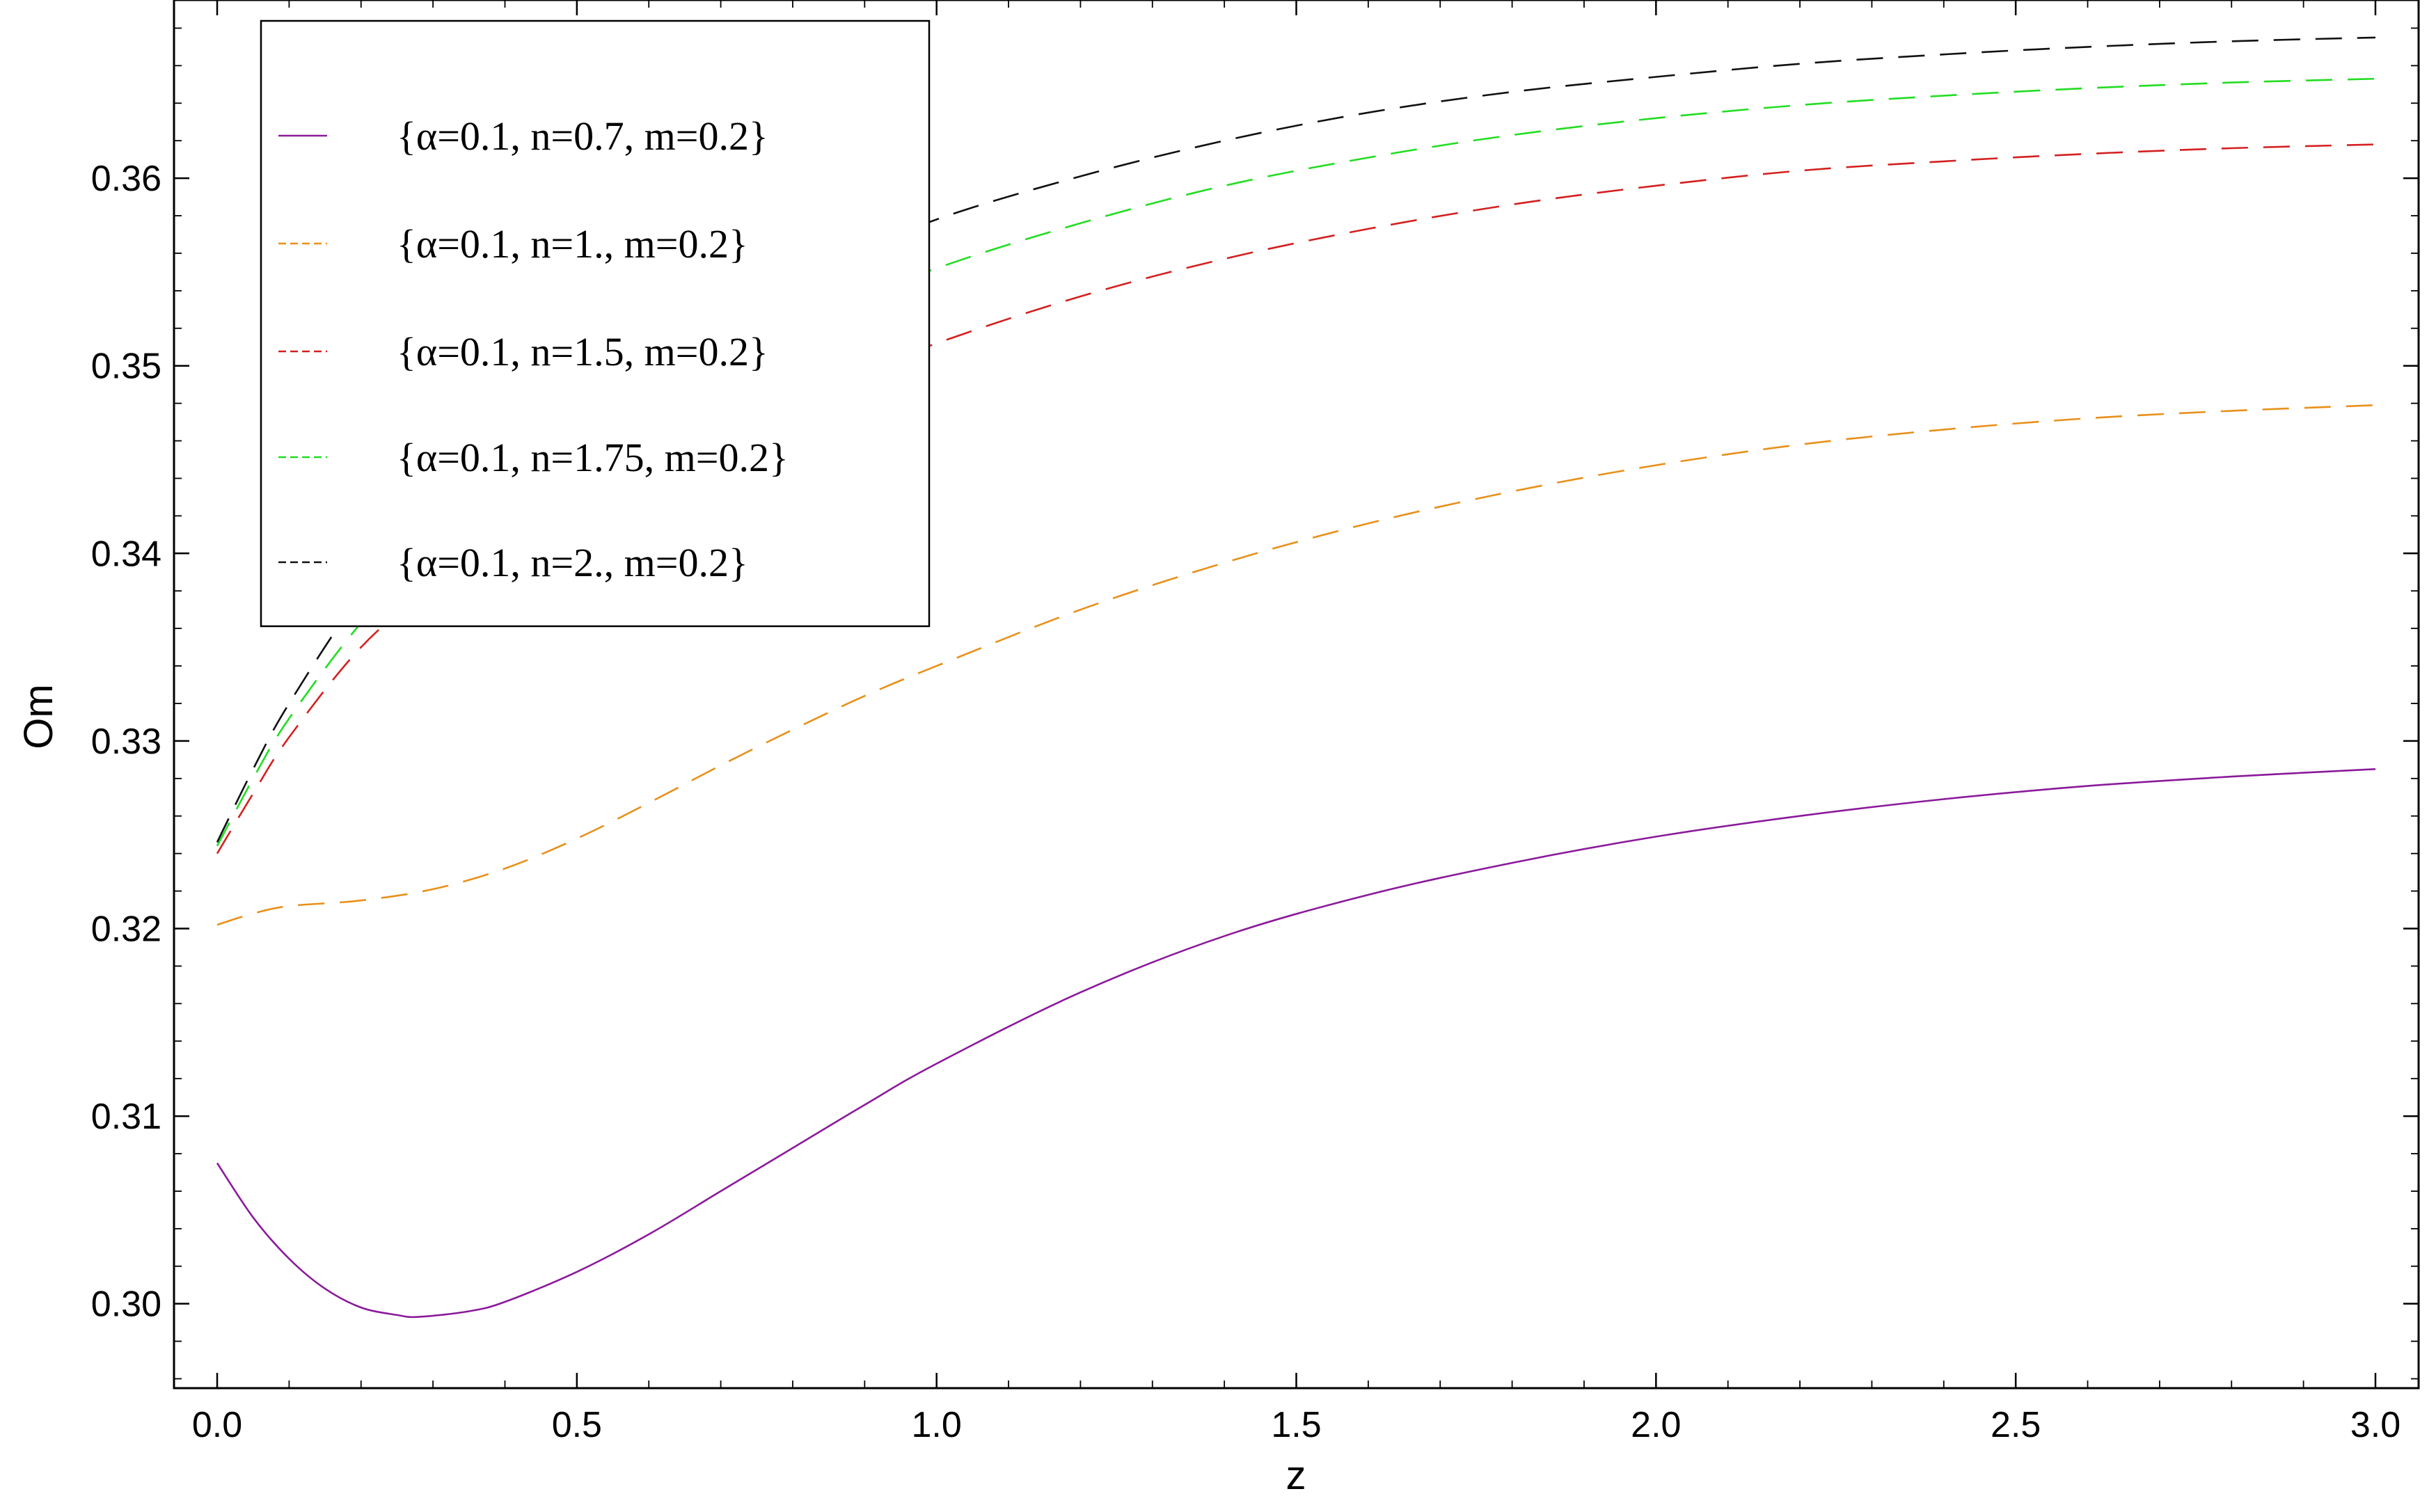 The image size is (2436, 1512). I want to click on y-tick-label: 0.30, so click(126, 1304).